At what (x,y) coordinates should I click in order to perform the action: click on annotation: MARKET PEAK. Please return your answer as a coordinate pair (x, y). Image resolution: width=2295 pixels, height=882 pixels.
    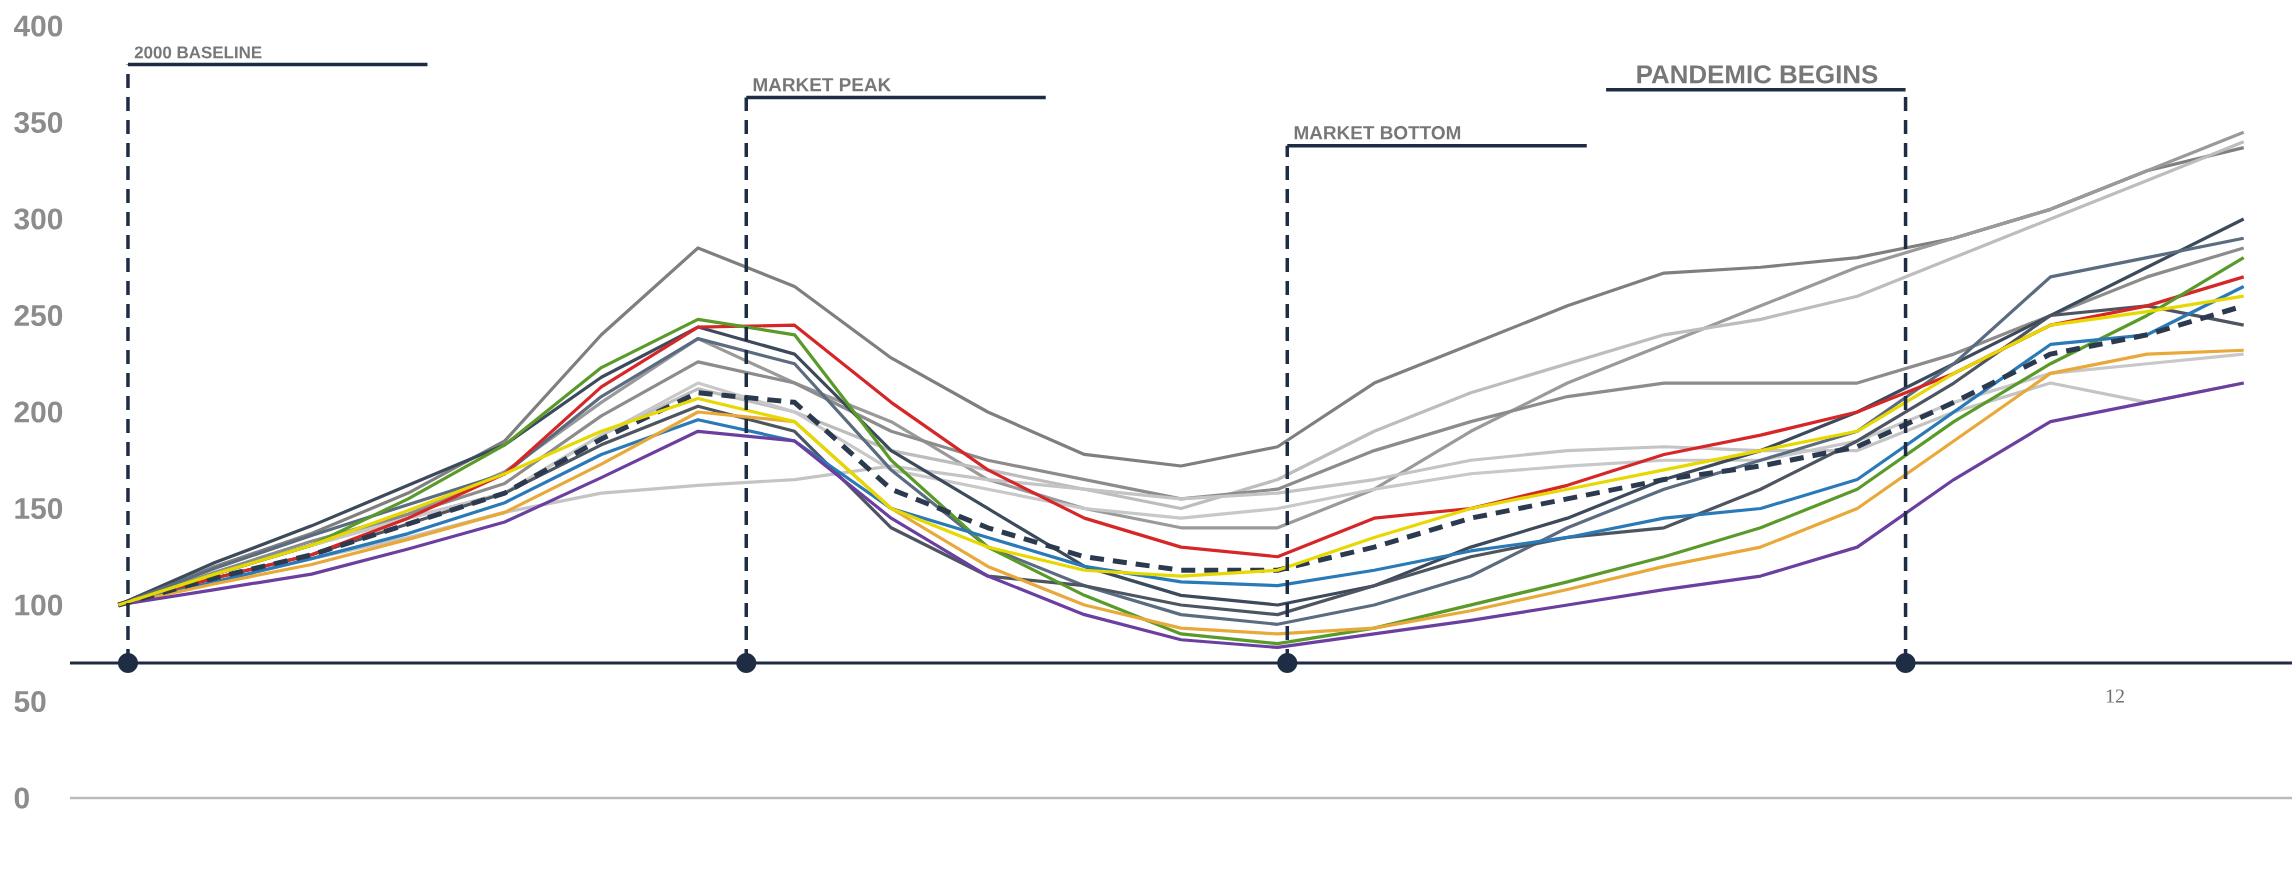
    Looking at the image, I should click on (822, 85).